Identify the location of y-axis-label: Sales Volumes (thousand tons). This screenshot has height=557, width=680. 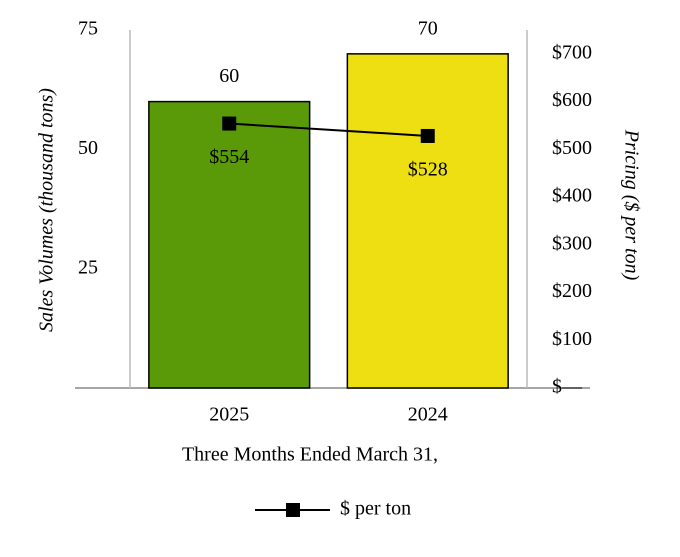
(47, 210).